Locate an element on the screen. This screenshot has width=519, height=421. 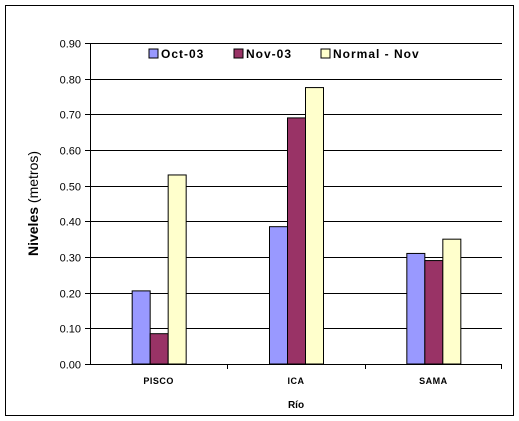
y-axis-title: Niveles (metros) is located at coordinates (33, 203).